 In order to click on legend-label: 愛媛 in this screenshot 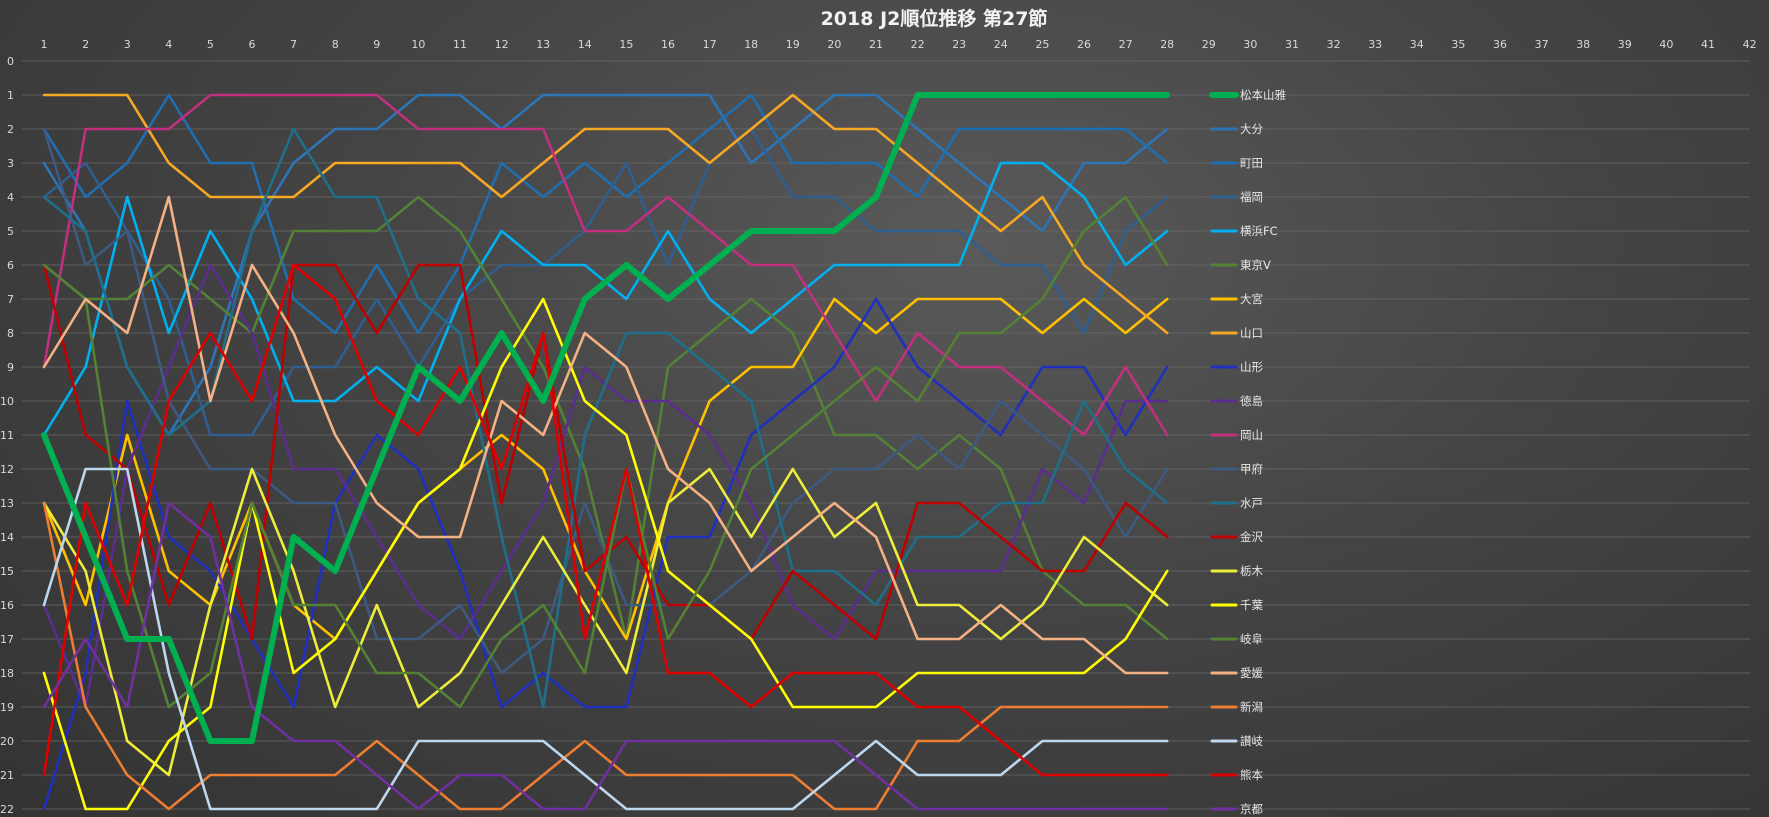, I will do `click(1251, 673)`.